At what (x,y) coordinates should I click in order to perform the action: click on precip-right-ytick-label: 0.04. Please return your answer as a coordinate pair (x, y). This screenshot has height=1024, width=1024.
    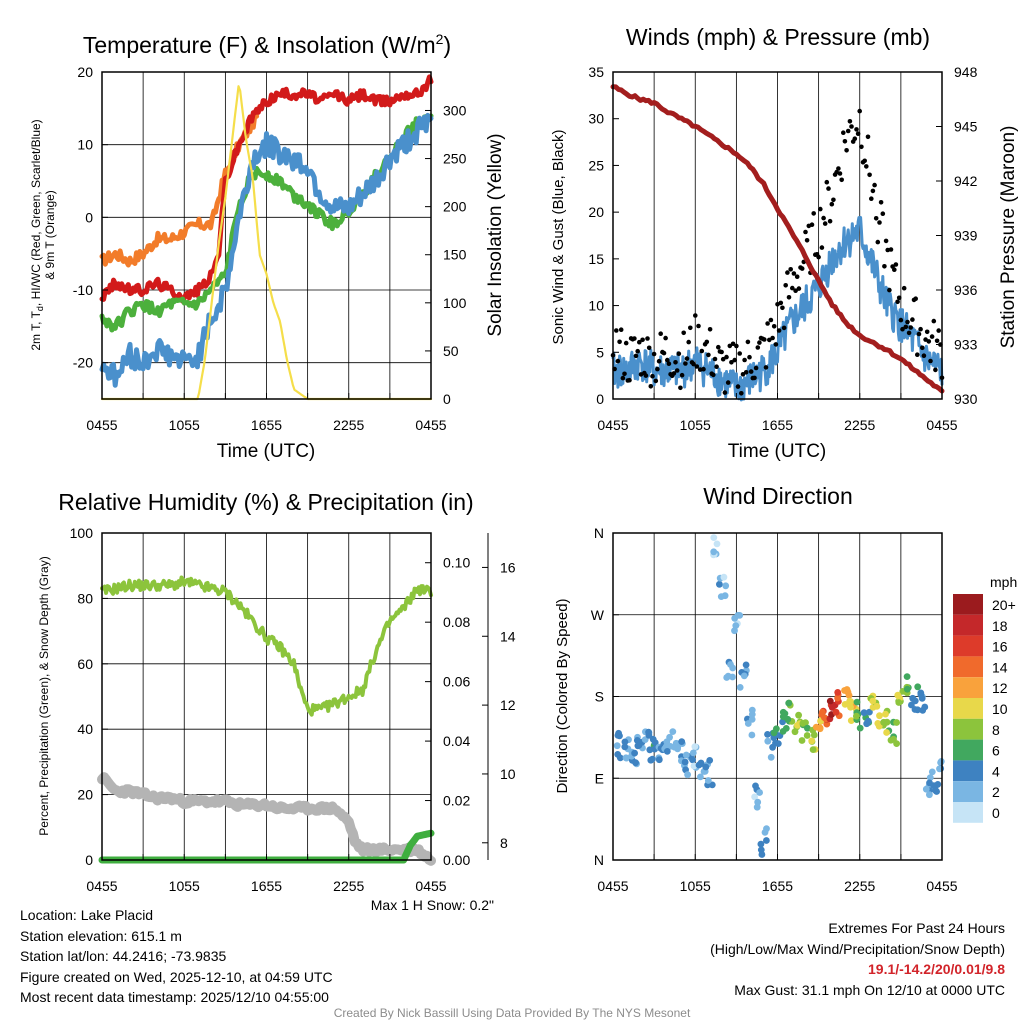
    Looking at the image, I should click on (456, 741).